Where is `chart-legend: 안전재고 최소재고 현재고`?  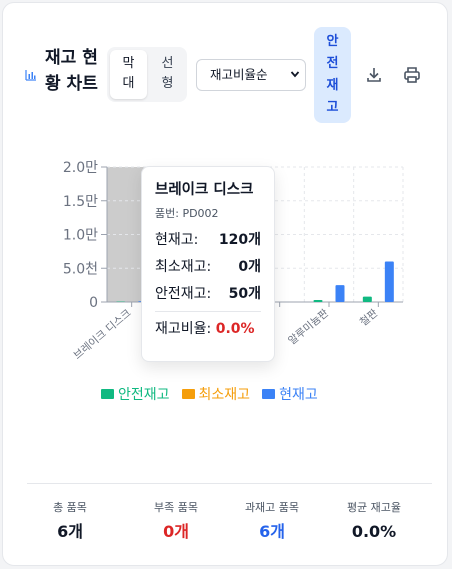 chart-legend: 안전재고 최소재고 현재고 is located at coordinates (209, 394).